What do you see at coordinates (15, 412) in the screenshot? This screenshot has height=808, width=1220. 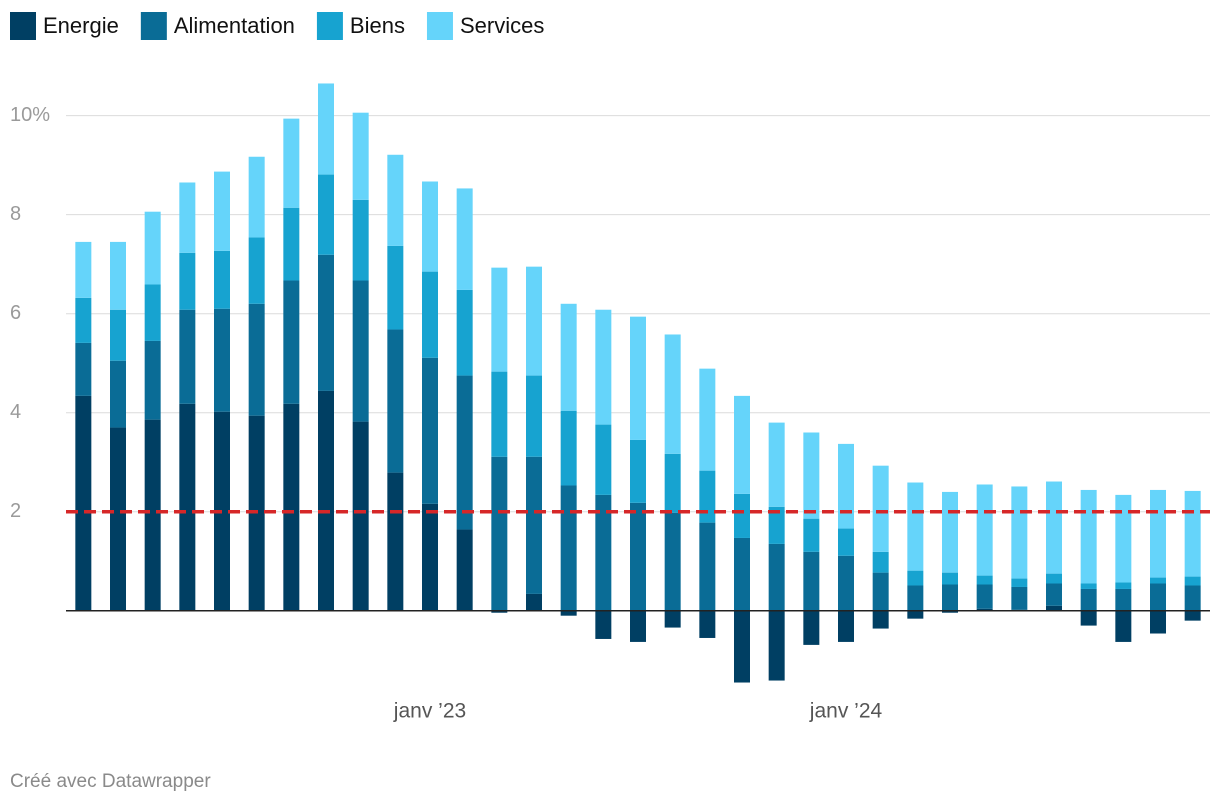 I see `y-tick-label: 4` at bounding box center [15, 412].